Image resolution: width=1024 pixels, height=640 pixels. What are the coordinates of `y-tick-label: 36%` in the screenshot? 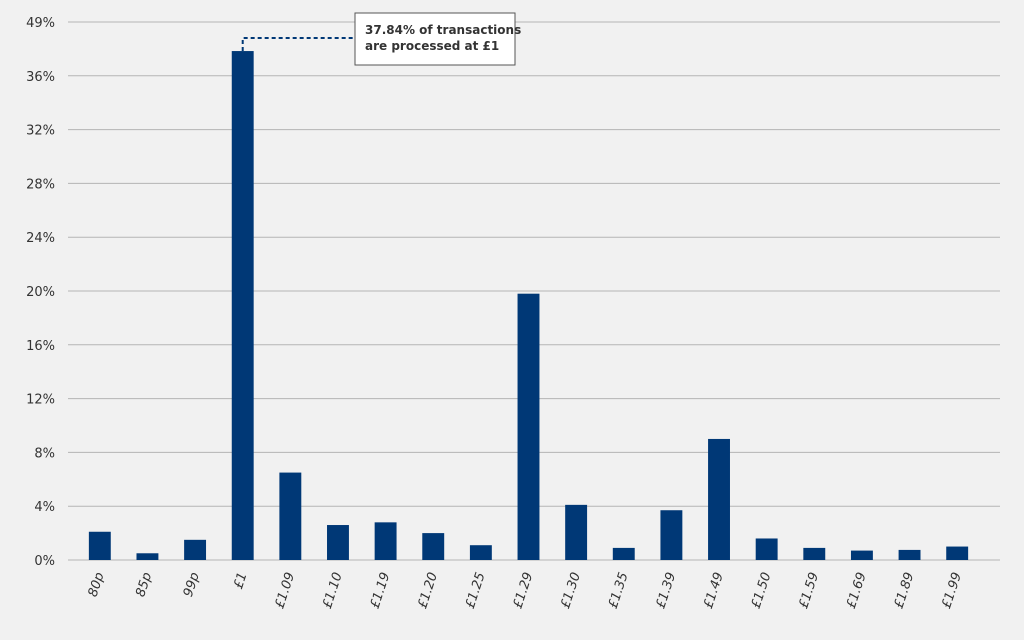 It's located at (40, 77).